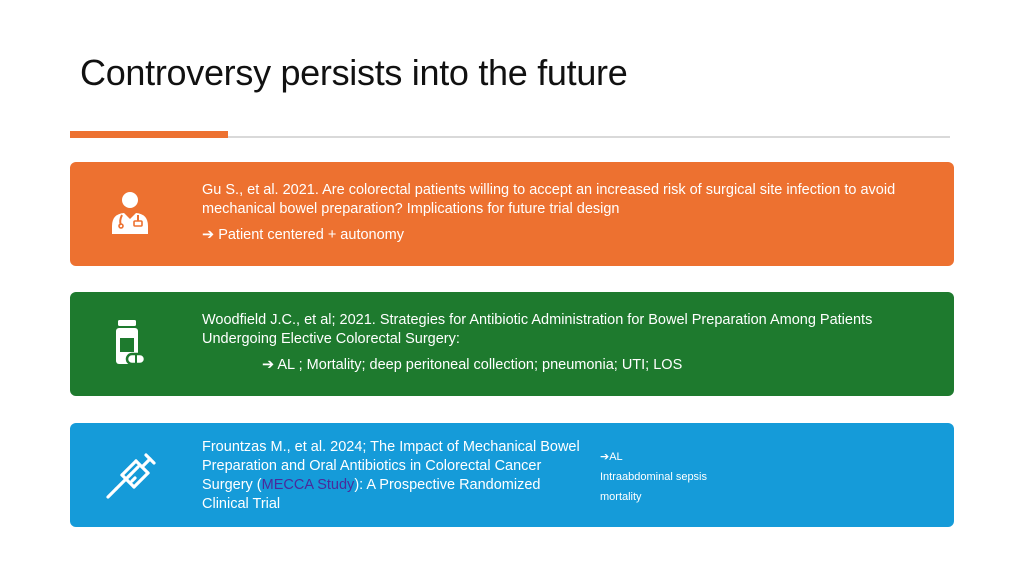 The width and height of the screenshot is (1024, 576). Describe the element at coordinates (308, 485) in the screenshot. I see `mecca-study-link: MECCA Study` at that location.